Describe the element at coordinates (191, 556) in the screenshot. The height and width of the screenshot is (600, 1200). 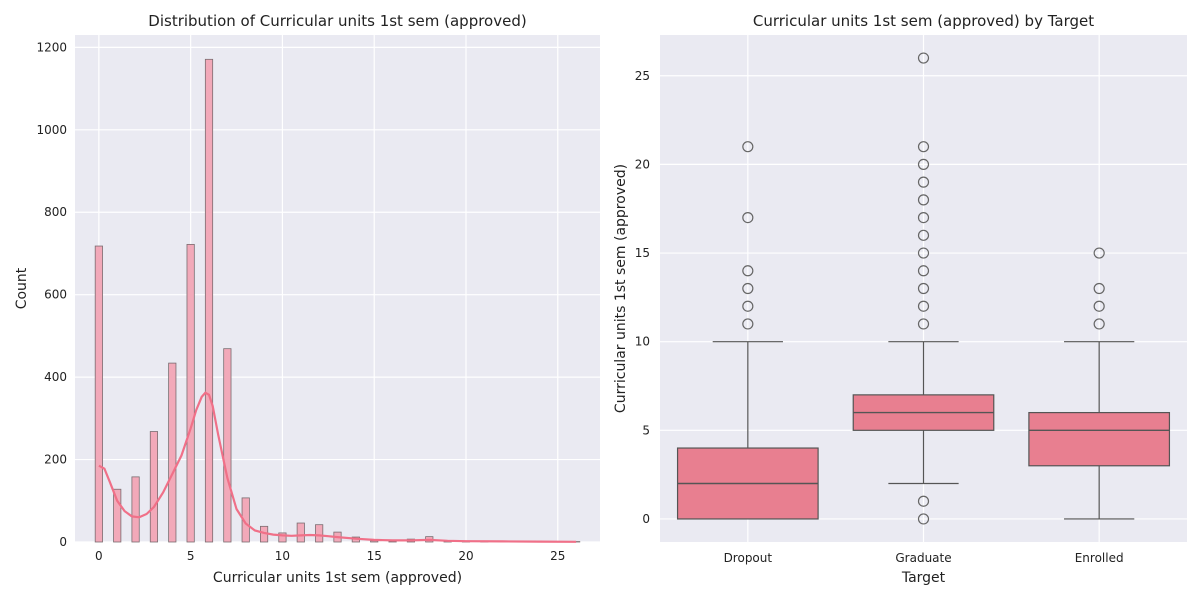
I see `x-tick-label: 5` at that location.